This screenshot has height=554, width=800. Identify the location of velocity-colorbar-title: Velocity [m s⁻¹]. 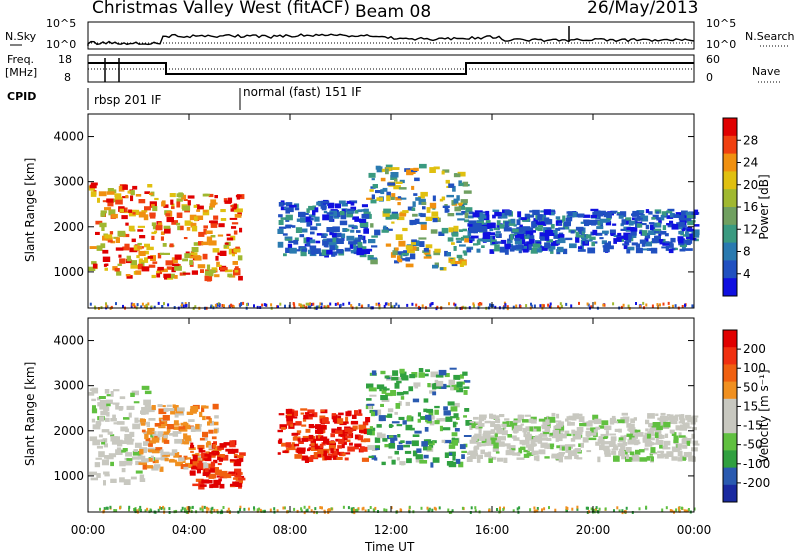
(764, 415).